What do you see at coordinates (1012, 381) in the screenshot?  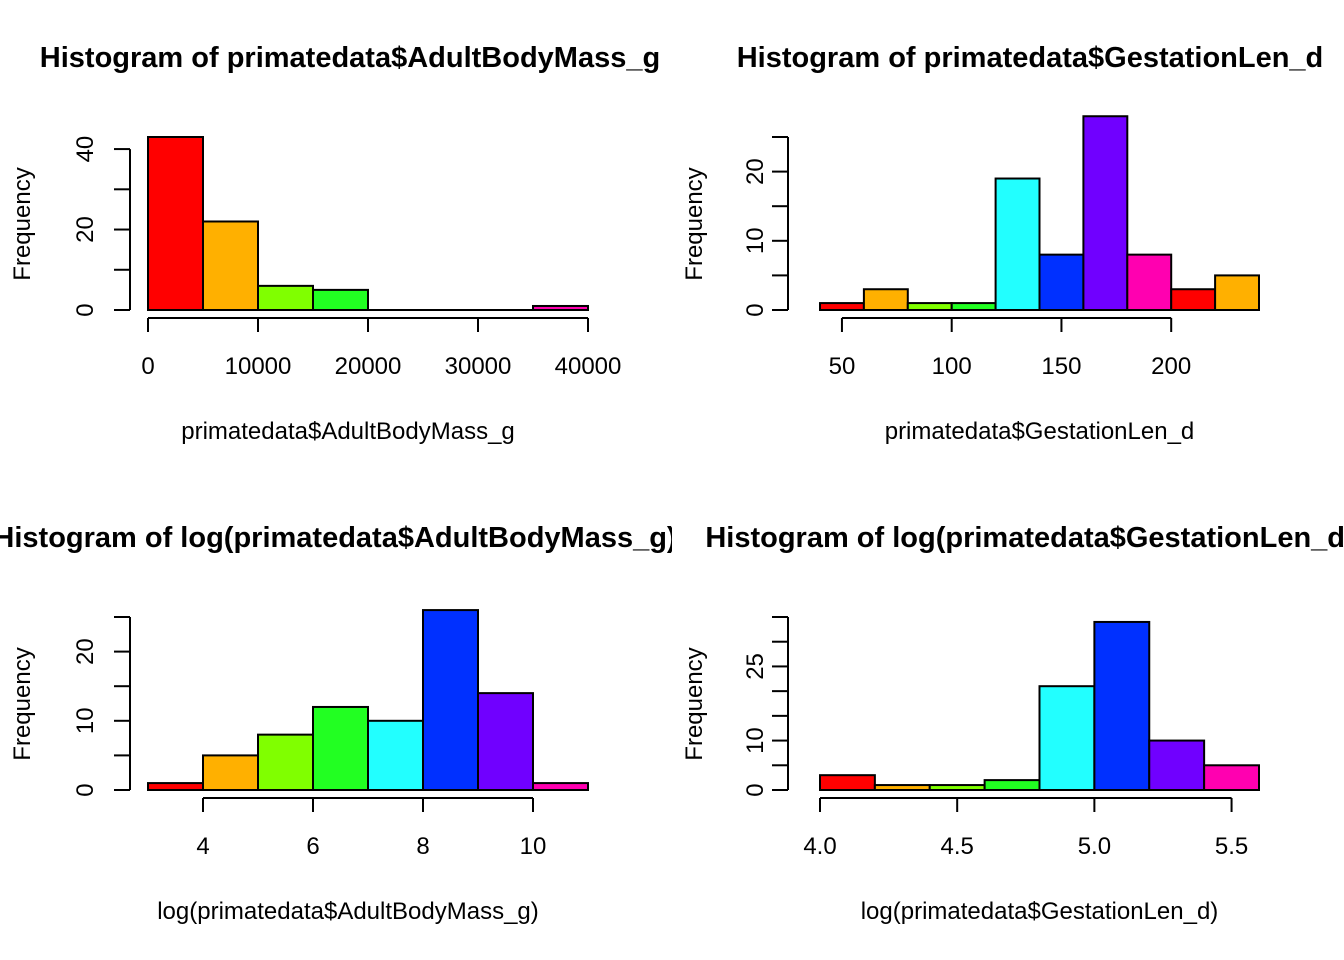 I see `x-axis: 50 100 150 200 primatedata$GestationLen_d` at bounding box center [1012, 381].